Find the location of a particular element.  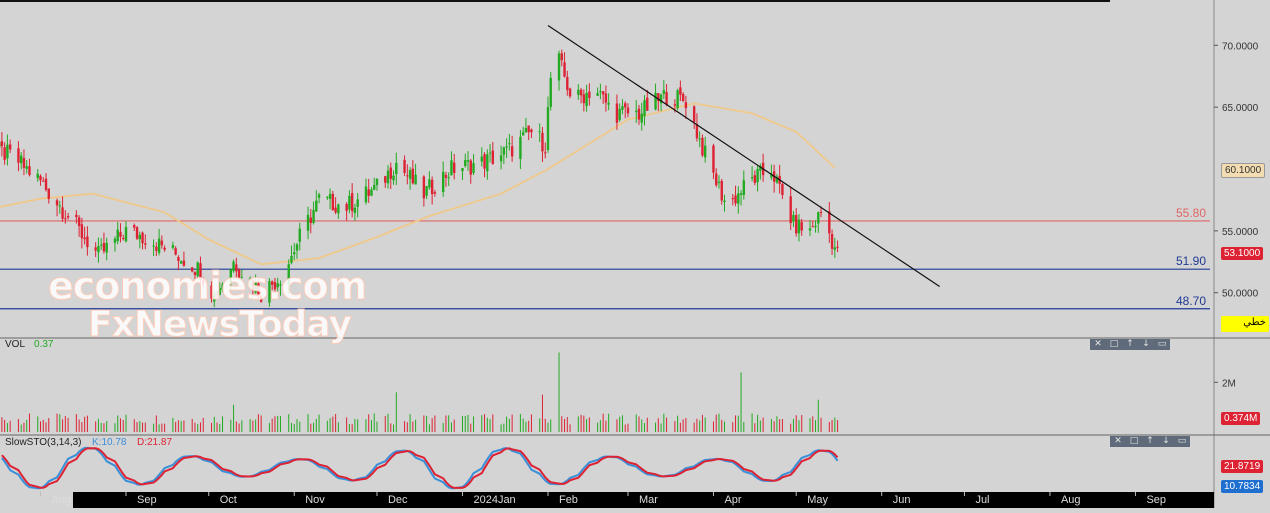

x-tick-label: May is located at coordinates (817, 500).